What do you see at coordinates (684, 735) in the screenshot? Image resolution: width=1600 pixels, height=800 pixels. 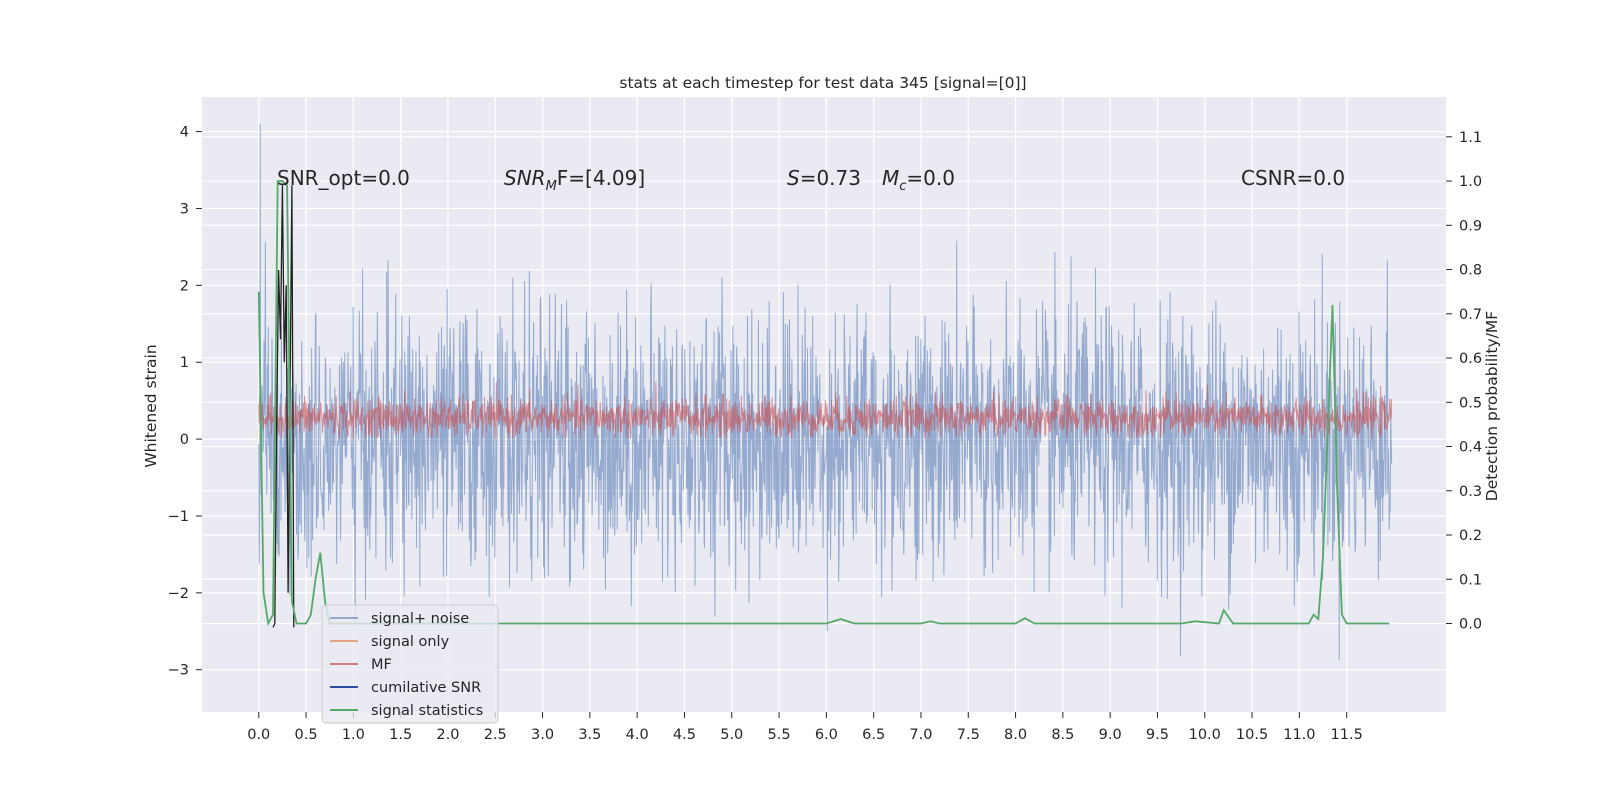 I see `x-tick-label: 4.5` at bounding box center [684, 735].